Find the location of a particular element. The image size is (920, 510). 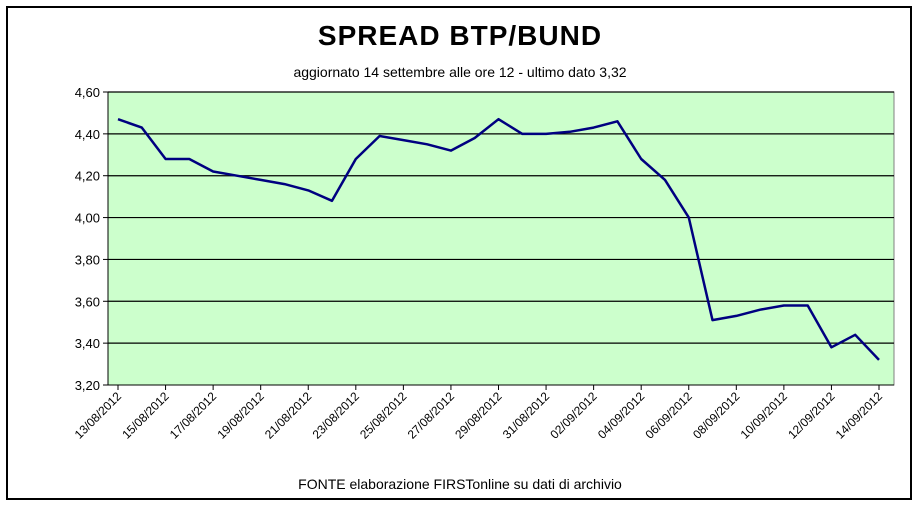

x-tick-label: 31/08/2012 is located at coordinates (526, 415).